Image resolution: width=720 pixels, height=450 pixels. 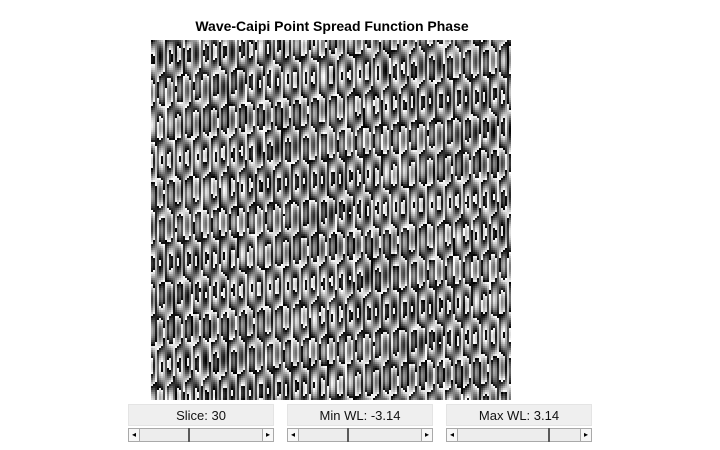 I want to click on slice-label: Slice: 30, so click(x=201, y=415).